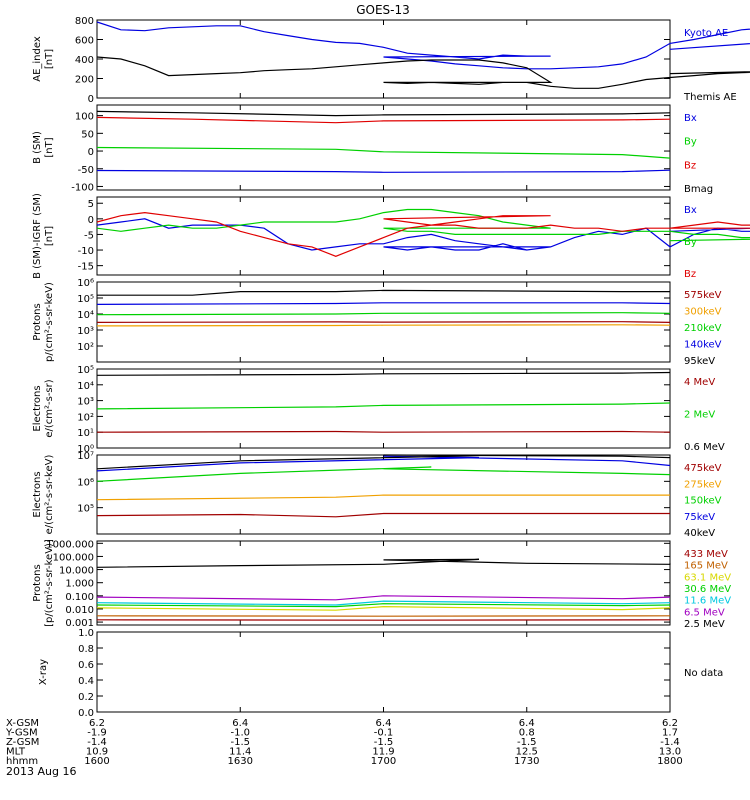 The image size is (750, 800). Describe the element at coordinates (97, 752) in the screenshot. I see `footer-row-value: 10.9` at that location.